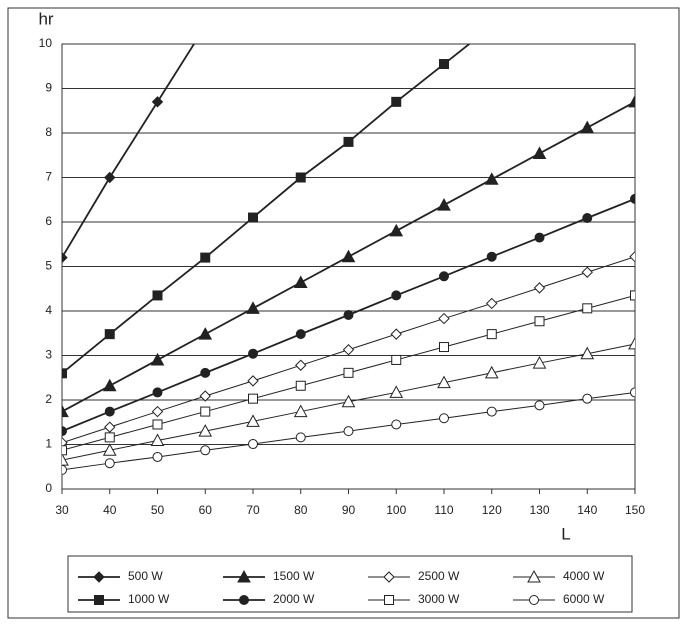  What do you see at coordinates (349, 510) in the screenshot?
I see `x-tick-label: 90` at bounding box center [349, 510].